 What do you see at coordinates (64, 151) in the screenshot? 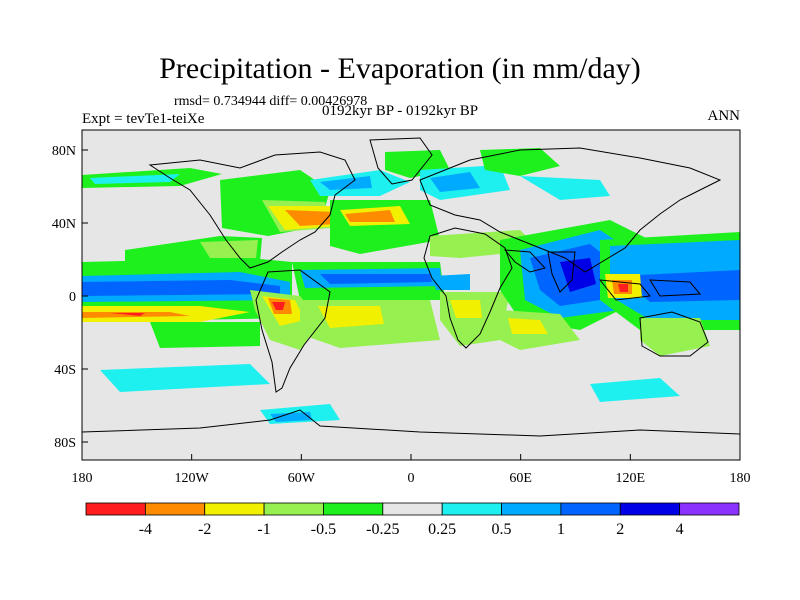
I see `lat-tick-label: 80N` at bounding box center [64, 151].